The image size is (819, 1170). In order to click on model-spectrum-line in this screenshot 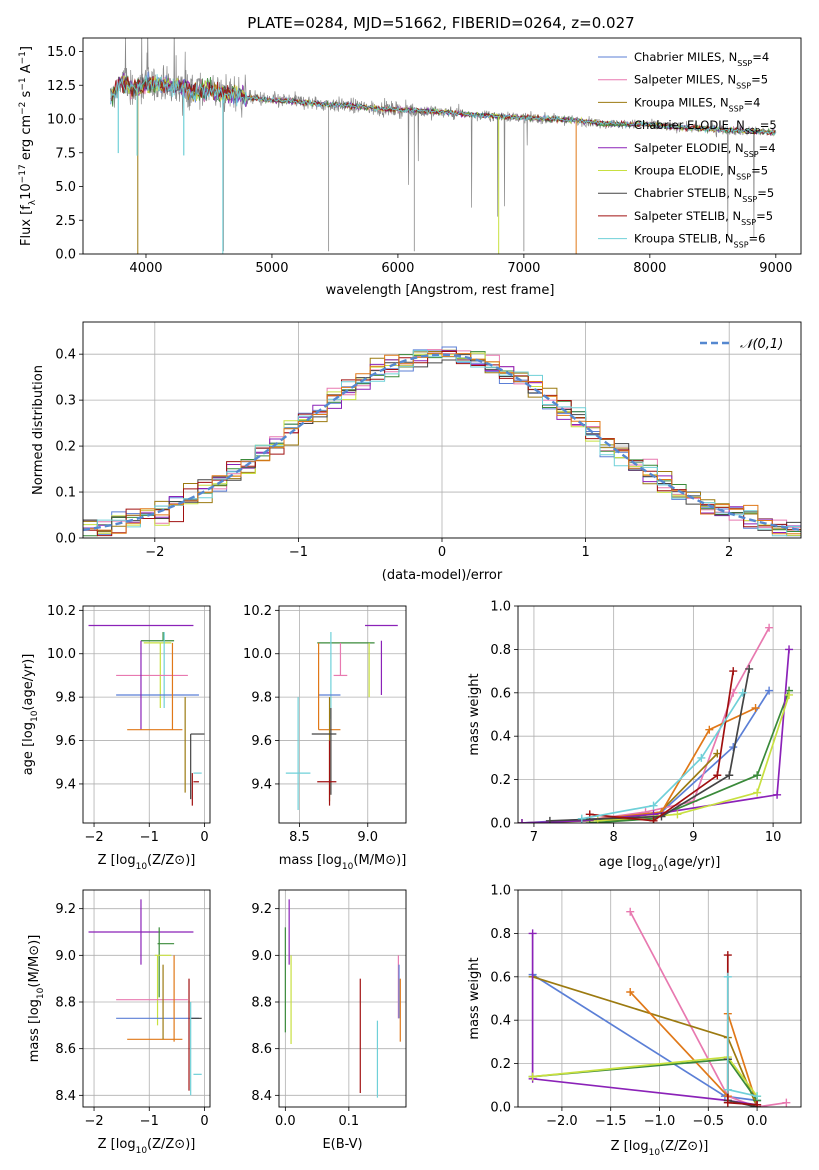, I will do `click(443, 105)`.